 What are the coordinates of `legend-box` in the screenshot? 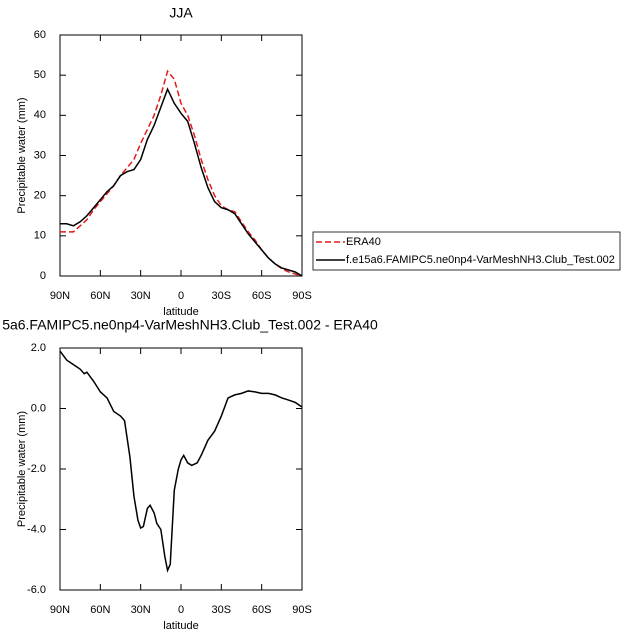 It's located at (466, 251).